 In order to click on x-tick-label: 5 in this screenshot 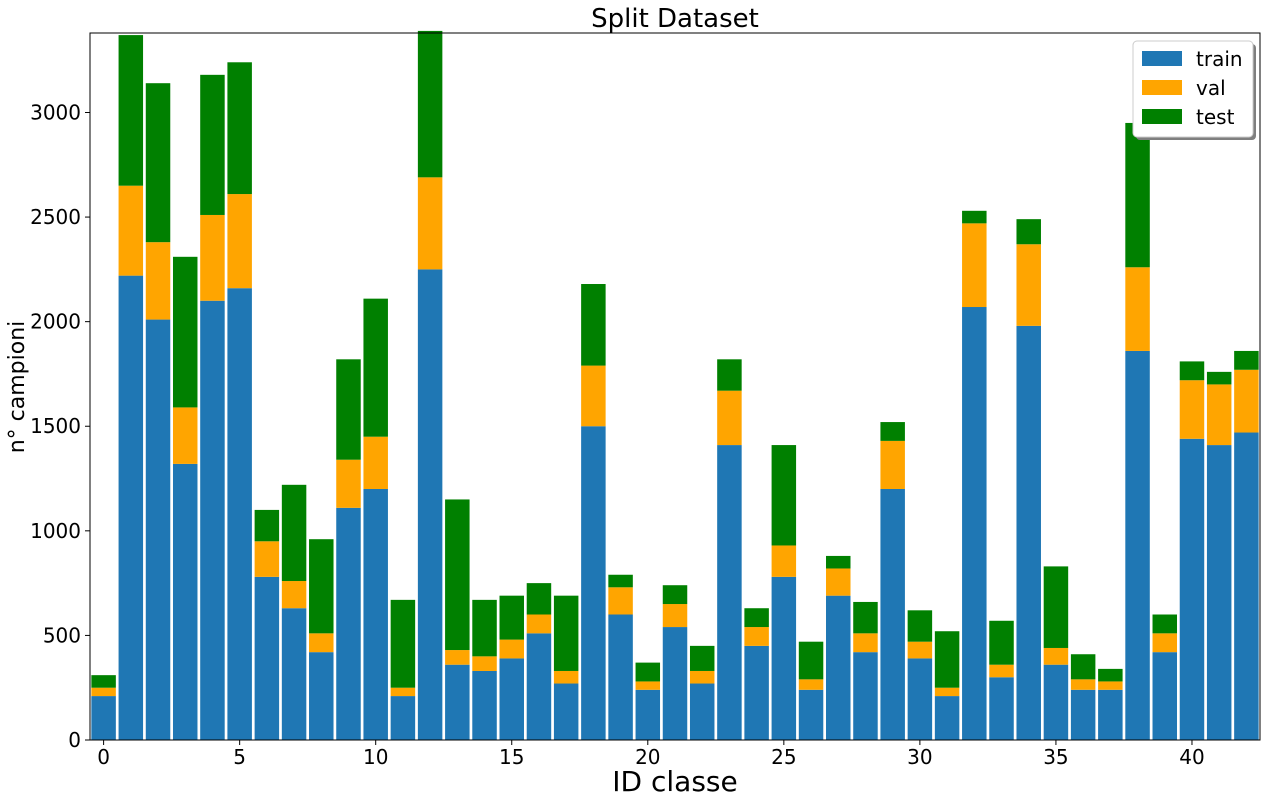, I will do `click(239, 757)`.